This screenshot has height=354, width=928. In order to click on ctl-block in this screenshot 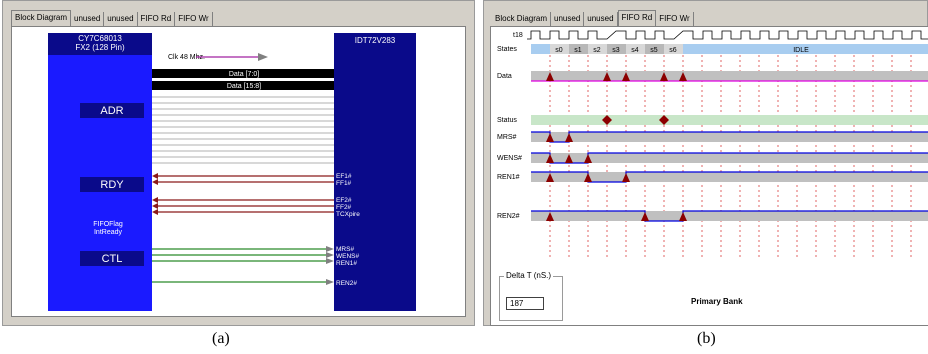, I will do `click(112, 258)`.